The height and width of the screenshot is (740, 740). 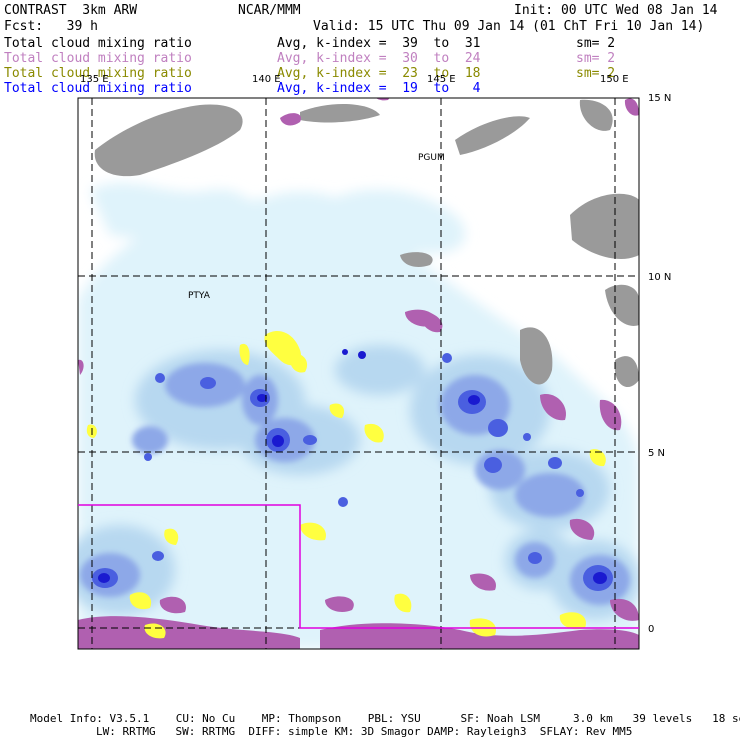 I want to click on init-time: Init: 00 UTC Wed 08 Jan 14, so click(x=616, y=10).